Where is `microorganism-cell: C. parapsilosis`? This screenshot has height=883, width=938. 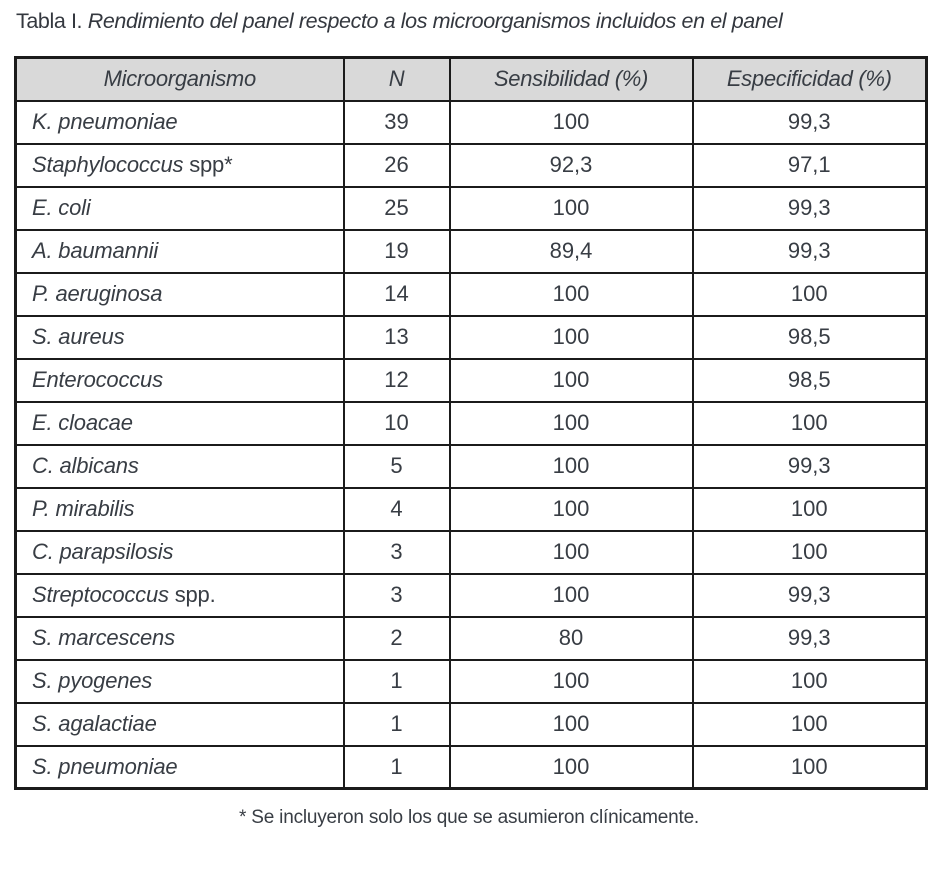 microorganism-cell: C. parapsilosis is located at coordinates (179, 552).